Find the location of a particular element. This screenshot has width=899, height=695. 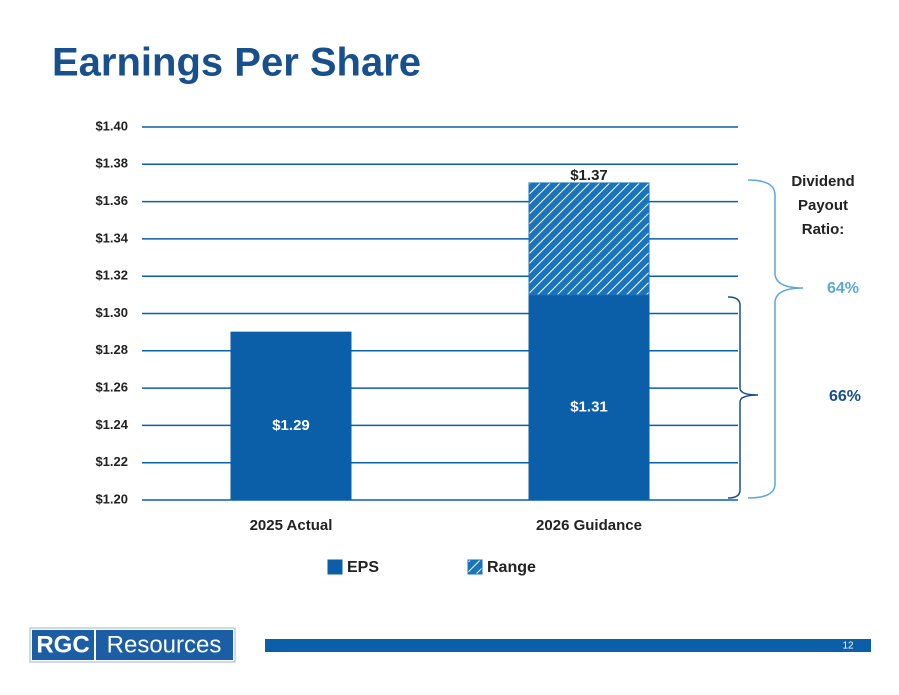

y-tick-label: $1.32 is located at coordinates (111, 275).